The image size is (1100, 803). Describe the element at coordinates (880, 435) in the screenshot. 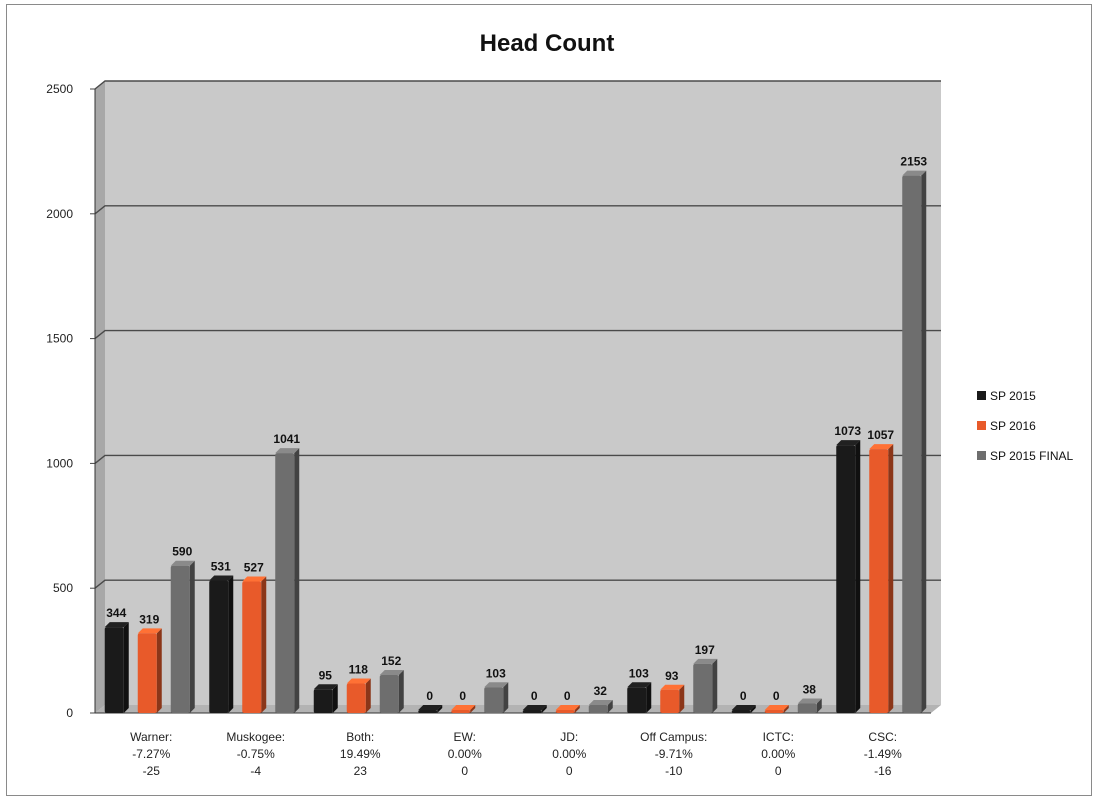

I see `data-label: 1057` at that location.